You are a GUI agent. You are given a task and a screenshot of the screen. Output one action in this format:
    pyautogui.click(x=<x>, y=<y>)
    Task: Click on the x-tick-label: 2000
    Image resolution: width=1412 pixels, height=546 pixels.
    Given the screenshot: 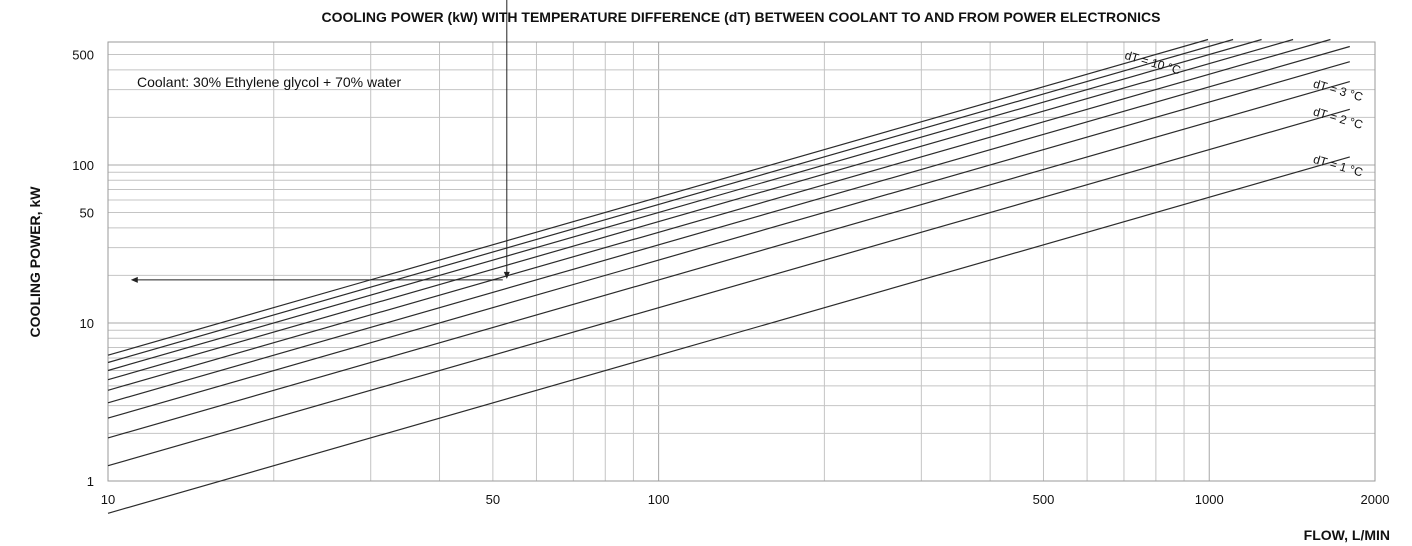 What is the action you would take?
    pyautogui.click(x=1375, y=499)
    